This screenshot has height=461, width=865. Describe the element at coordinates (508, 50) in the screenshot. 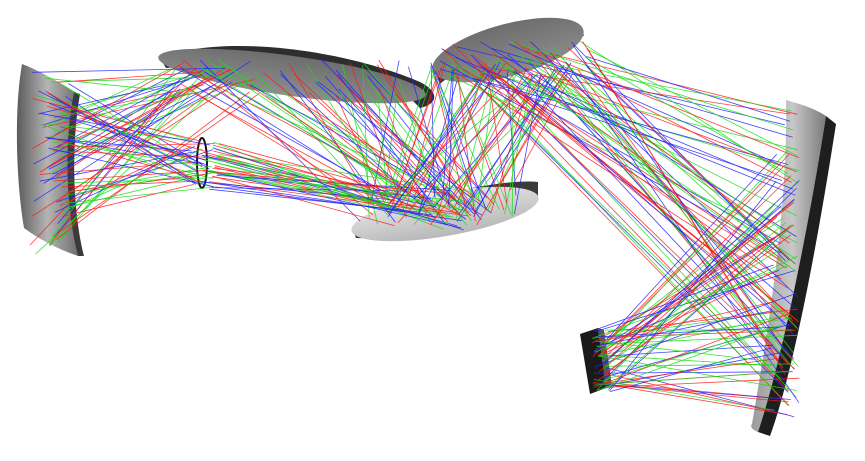

I see `upper-right-fold-mirror` at that location.